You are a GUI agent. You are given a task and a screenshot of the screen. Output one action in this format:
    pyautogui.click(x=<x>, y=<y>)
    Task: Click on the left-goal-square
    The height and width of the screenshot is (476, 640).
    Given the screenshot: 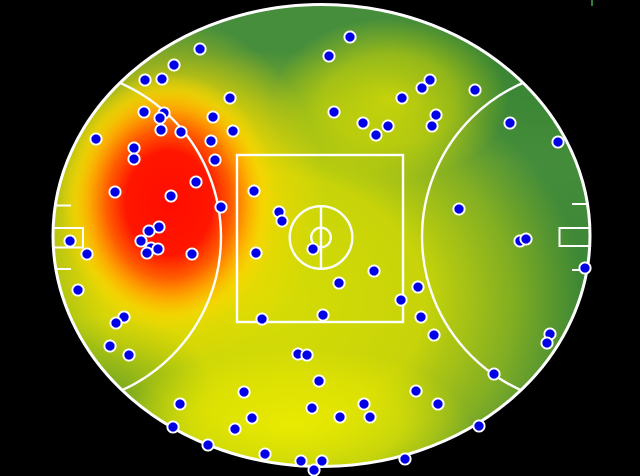 What is the action you would take?
    pyautogui.click(x=68, y=238)
    